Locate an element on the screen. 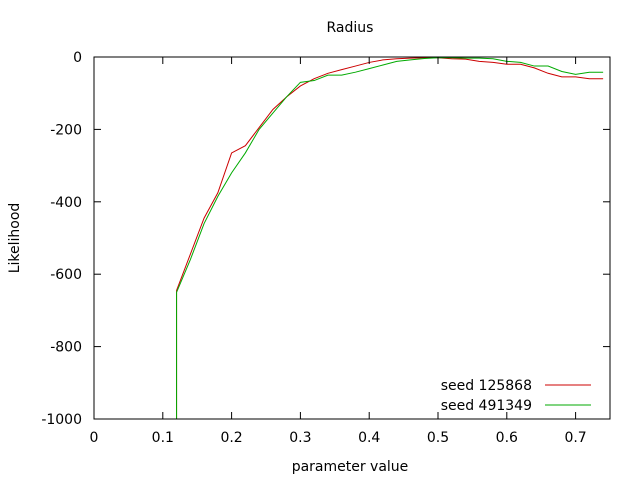 This screenshot has height=480, width=640. x-axis-label: parameter value is located at coordinates (350, 467).